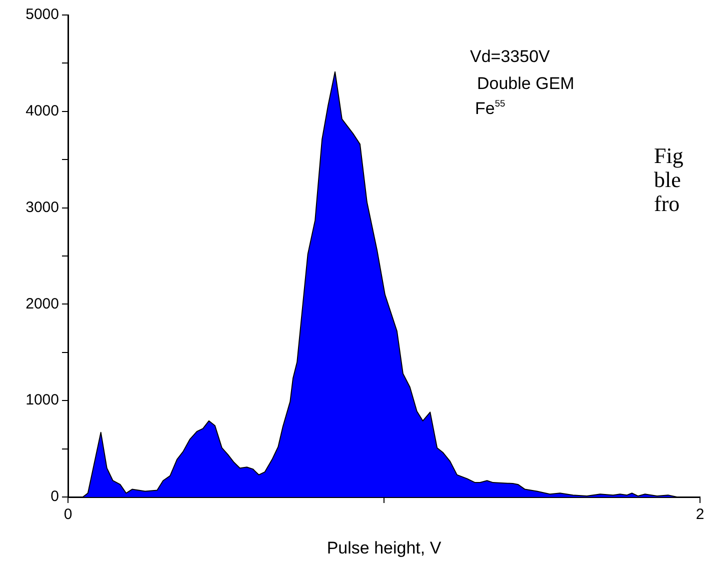 This screenshot has width=710, height=573. I want to click on annotation: Vd=3350V, so click(510, 56).